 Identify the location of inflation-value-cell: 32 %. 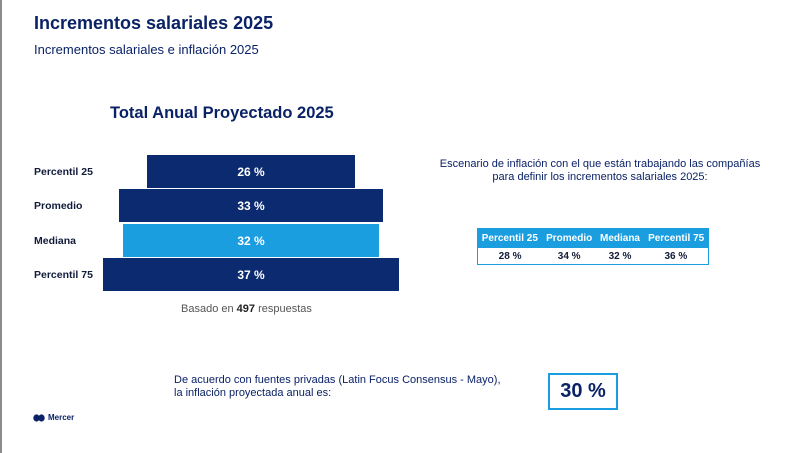
(620, 256).